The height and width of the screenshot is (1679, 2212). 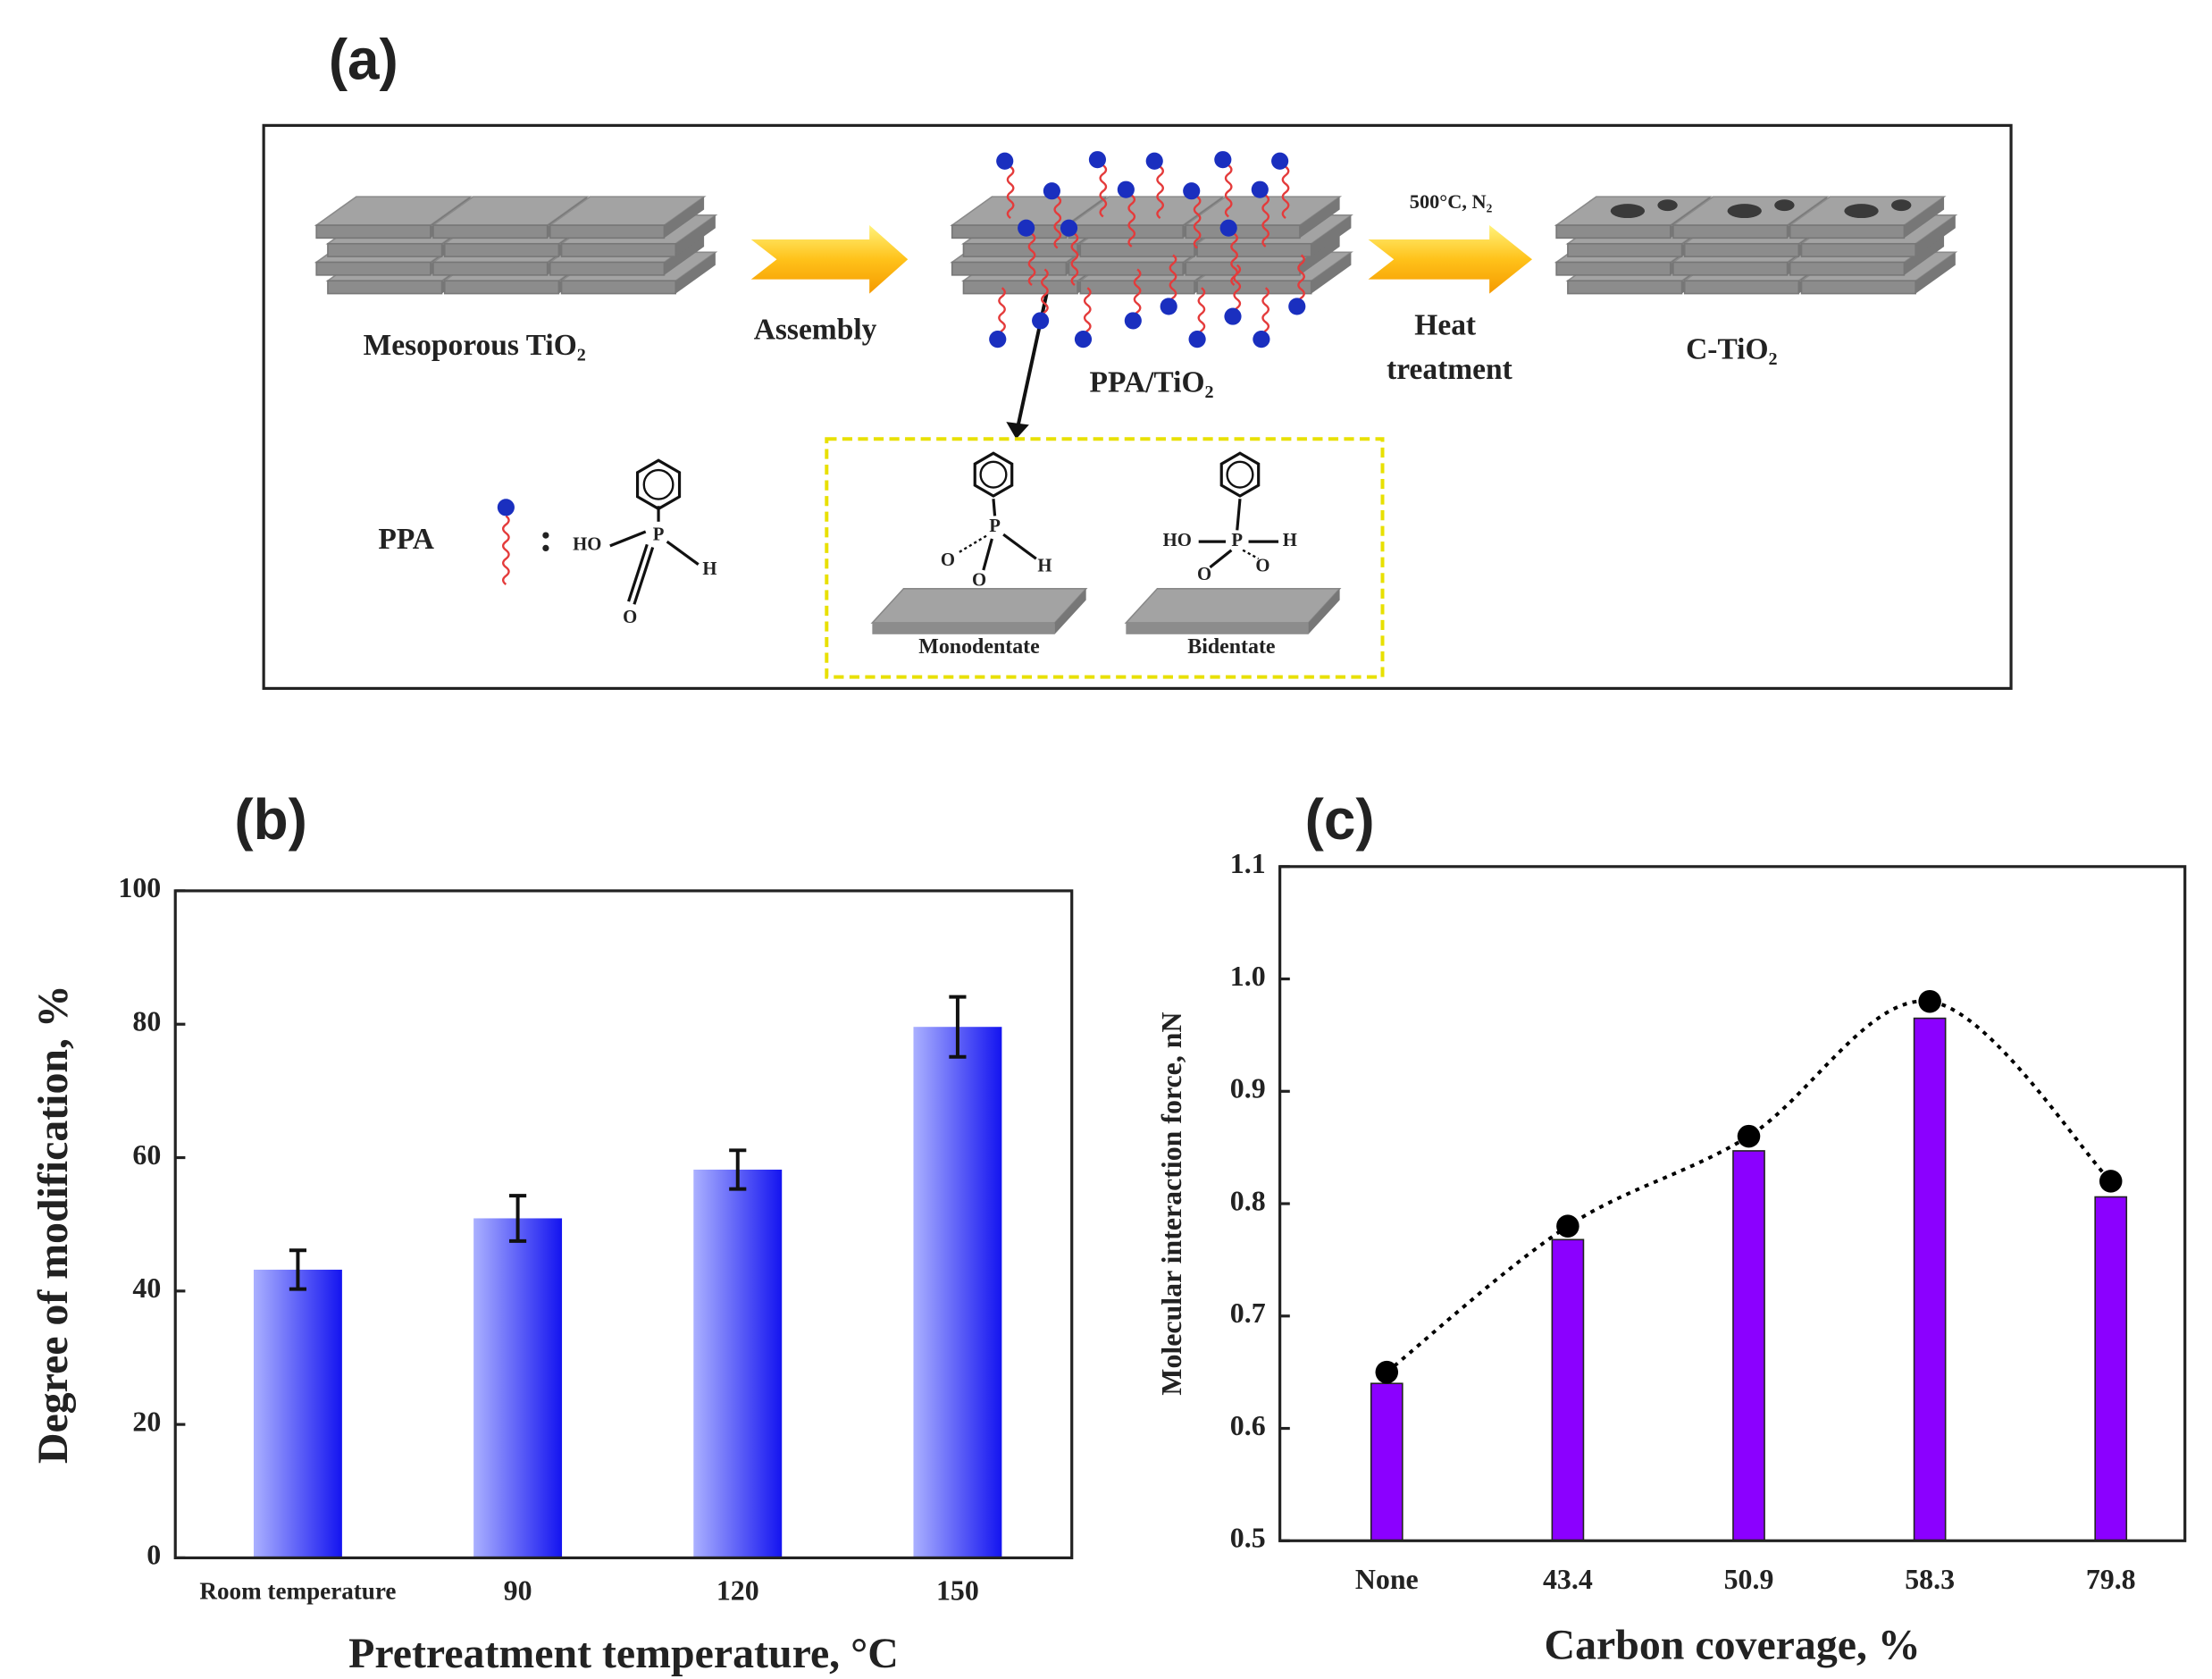 I want to click on atom: H, so click(x=1290, y=541).